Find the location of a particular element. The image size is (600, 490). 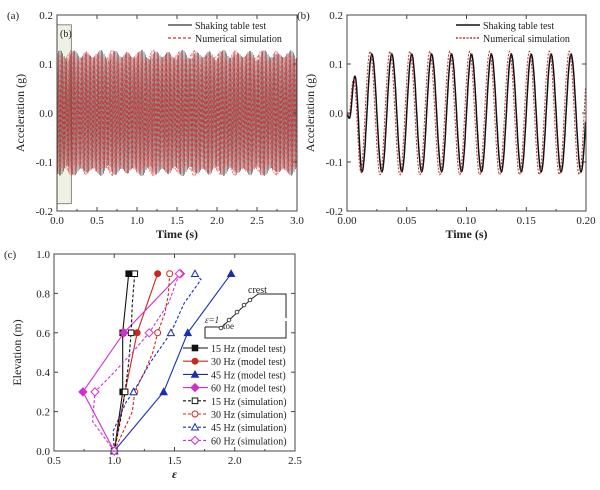

y-tick-label: 0.8 is located at coordinates (43, 294).